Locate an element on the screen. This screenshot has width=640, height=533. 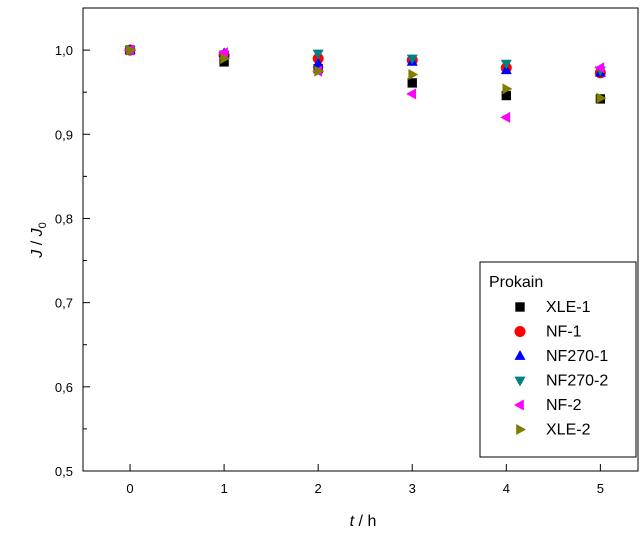
x-tick-label: 1 is located at coordinates (223, 488).